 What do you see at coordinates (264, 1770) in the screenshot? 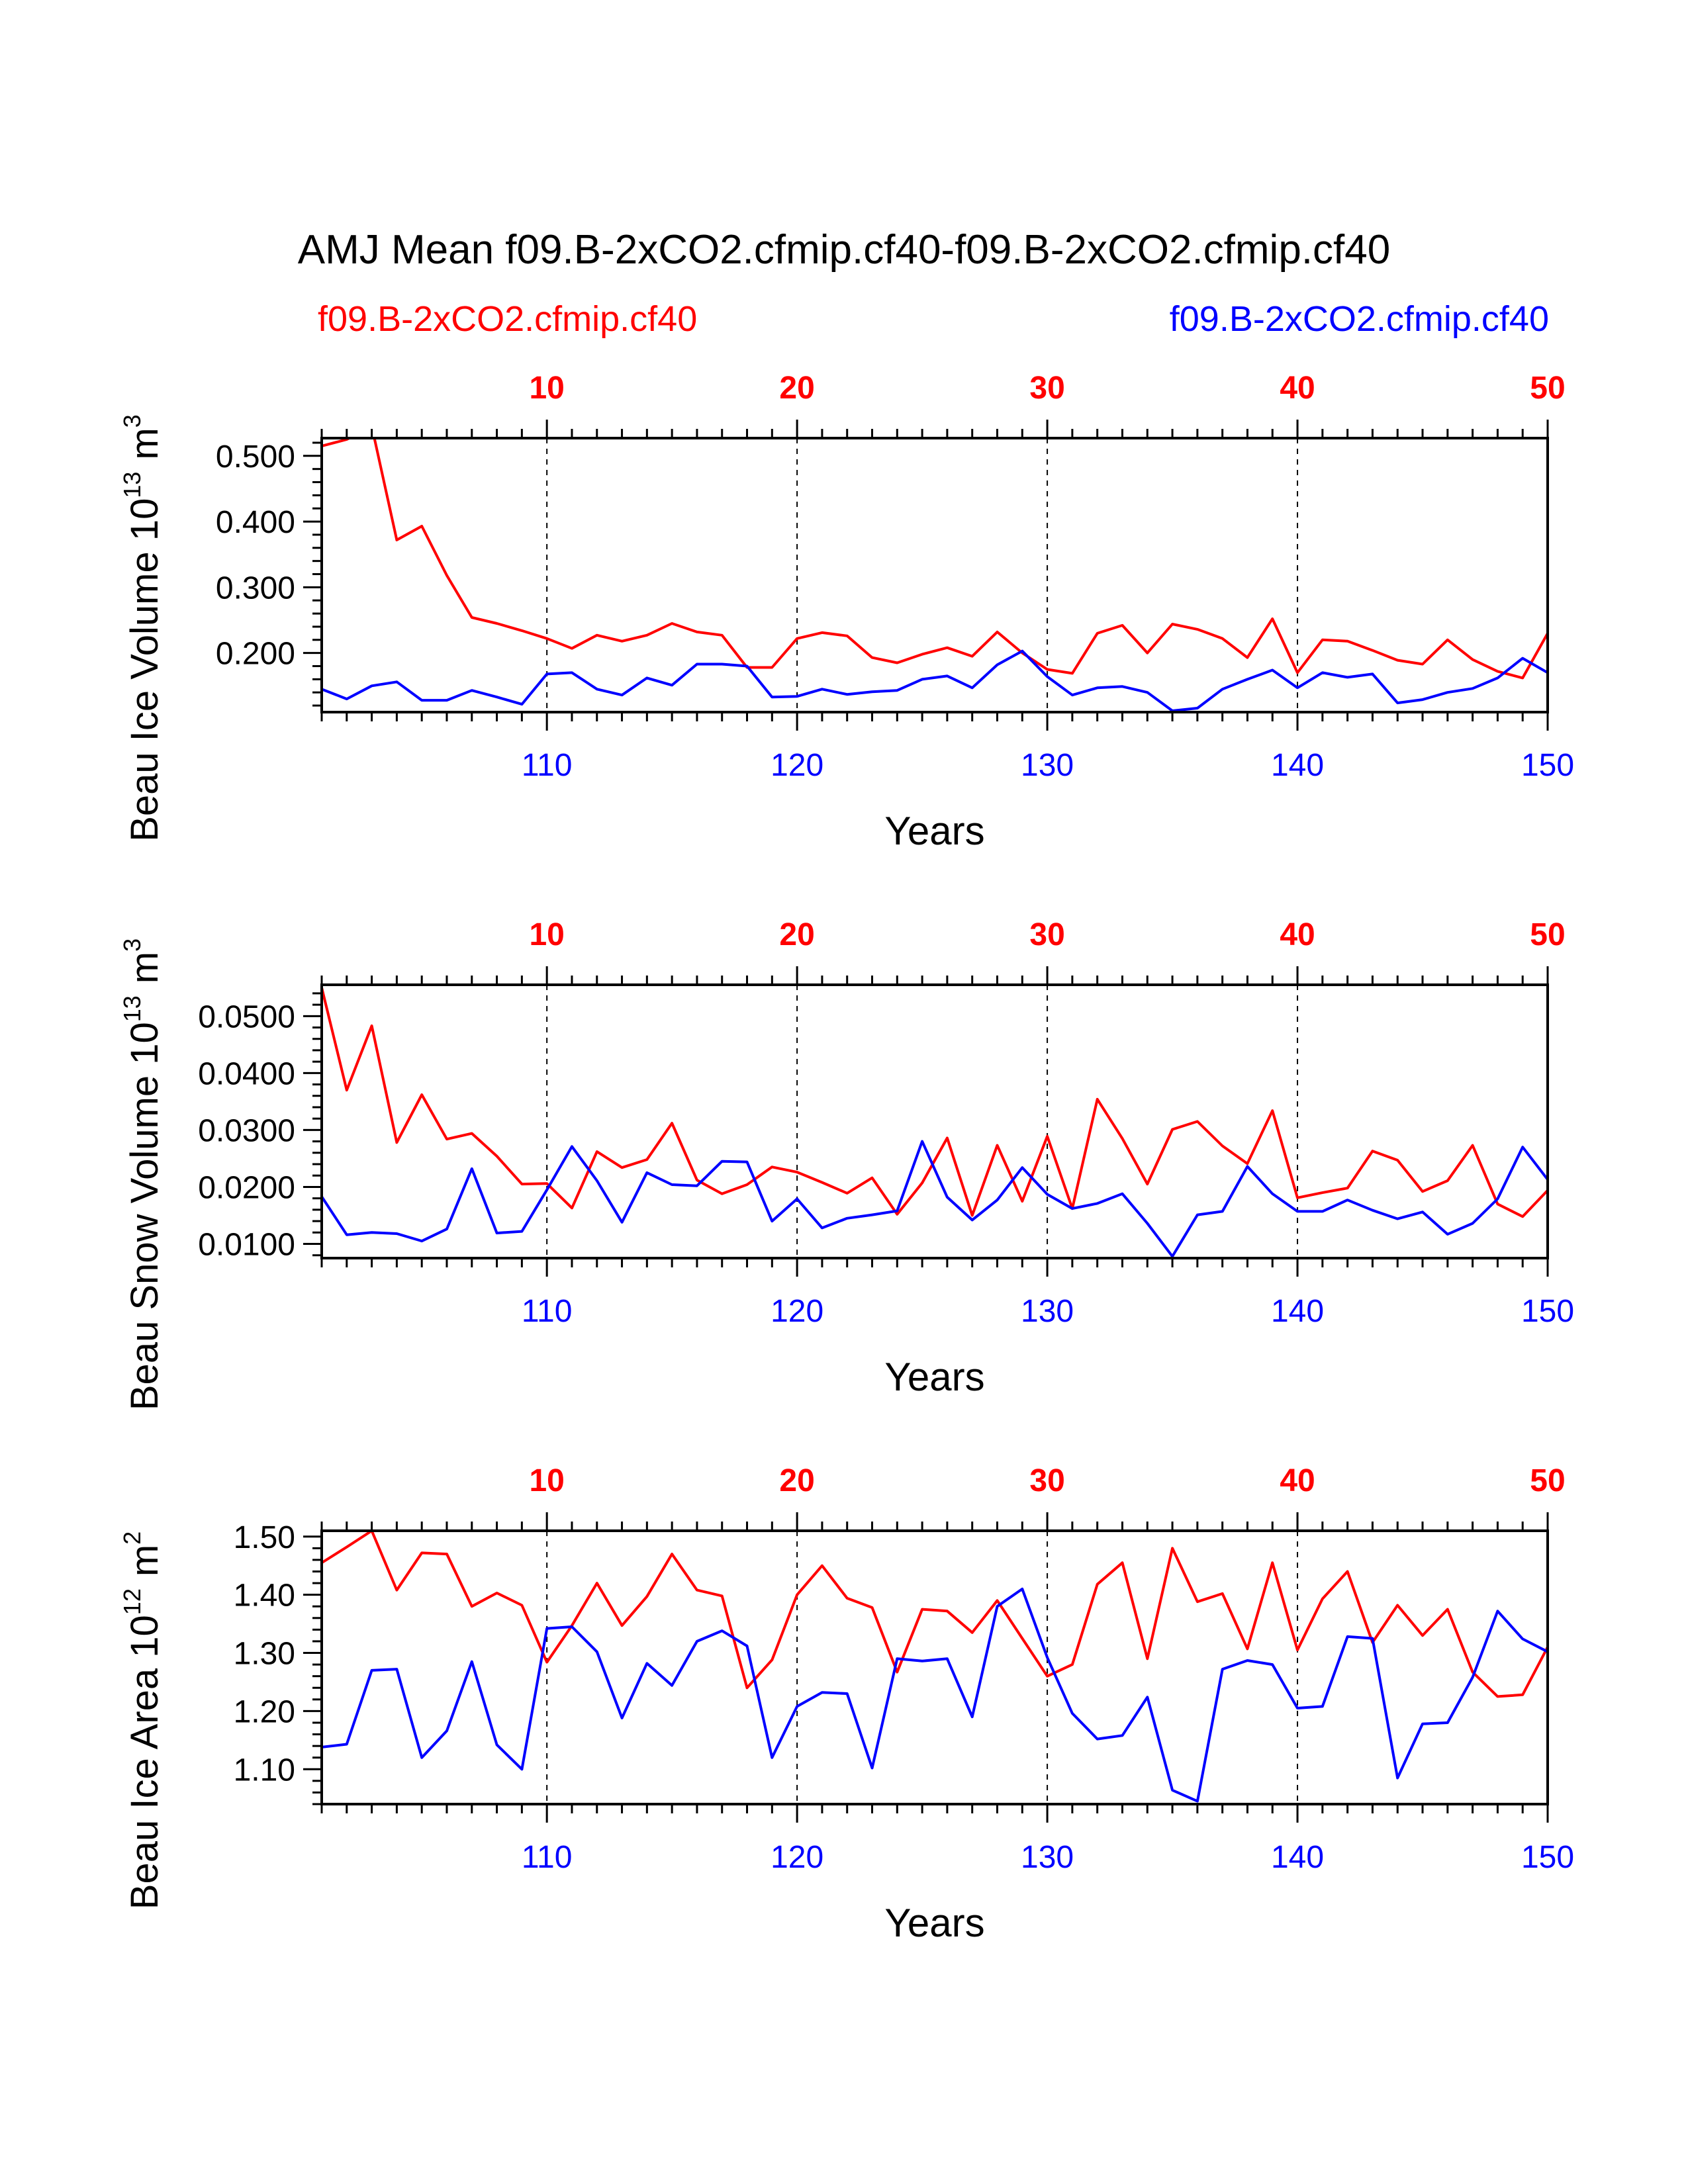
I see `y-tick-label: 1.10` at bounding box center [264, 1770].